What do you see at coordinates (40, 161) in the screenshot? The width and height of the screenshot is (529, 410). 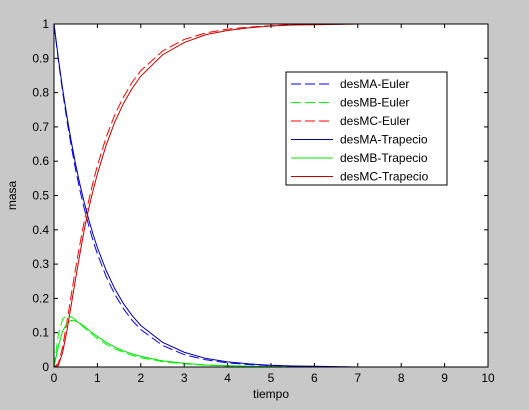 I see `y-tick-label: 0.6` at bounding box center [40, 161].